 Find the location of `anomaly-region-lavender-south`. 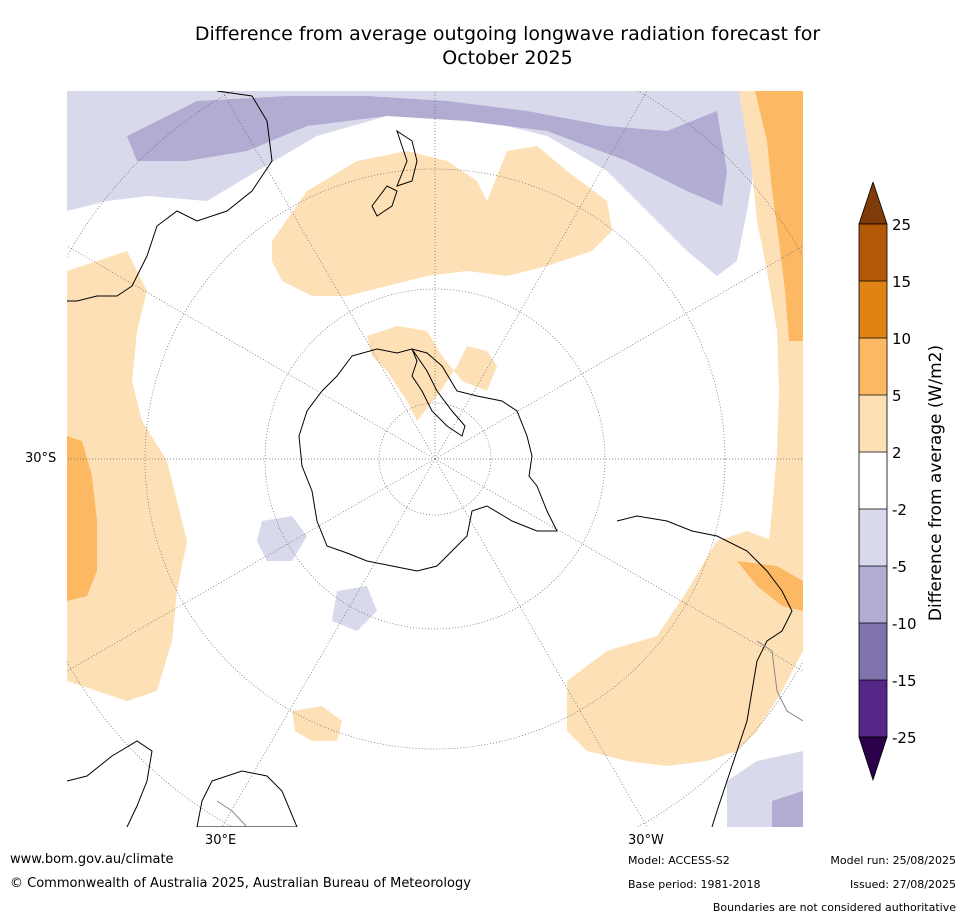

anomaly-region-lavender-south is located at coordinates (354, 608).